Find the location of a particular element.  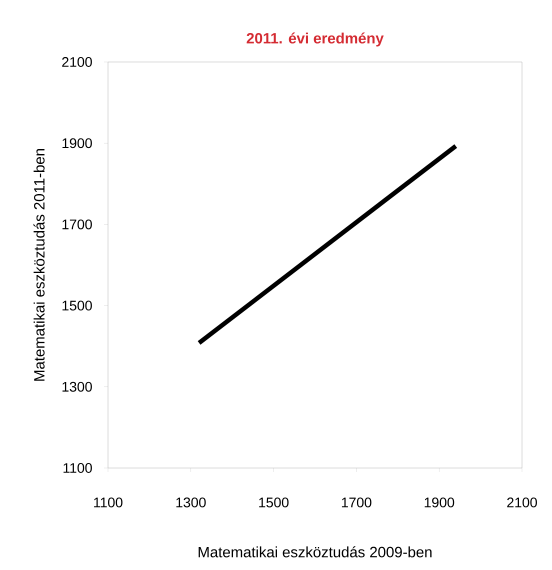

y-tick-label: 2100 is located at coordinates (77, 62).